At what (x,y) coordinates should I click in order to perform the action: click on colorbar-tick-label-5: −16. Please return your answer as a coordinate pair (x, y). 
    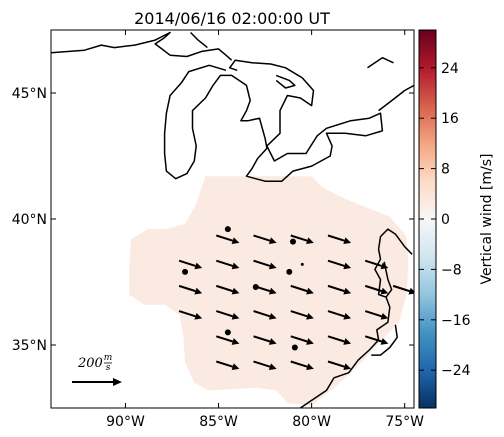
    Looking at the image, I should click on (456, 321).